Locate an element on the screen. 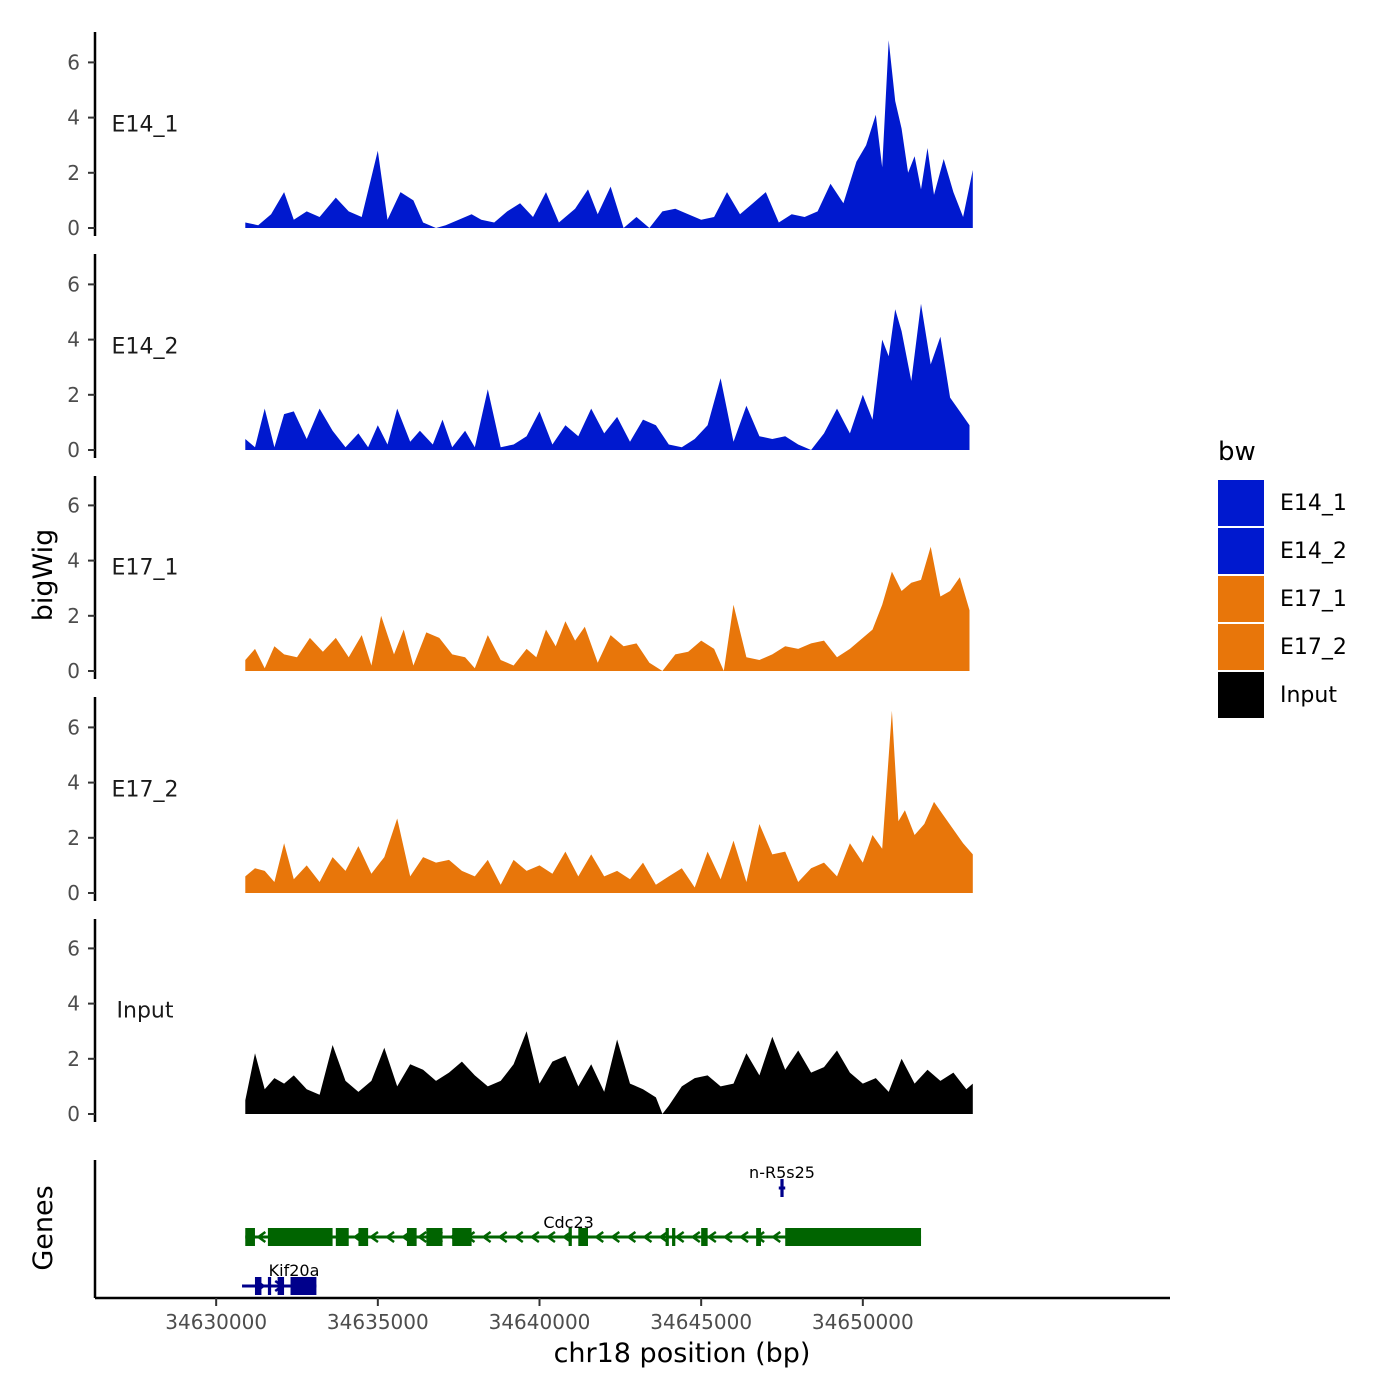  track-label: E14_2 is located at coordinates (145, 346).